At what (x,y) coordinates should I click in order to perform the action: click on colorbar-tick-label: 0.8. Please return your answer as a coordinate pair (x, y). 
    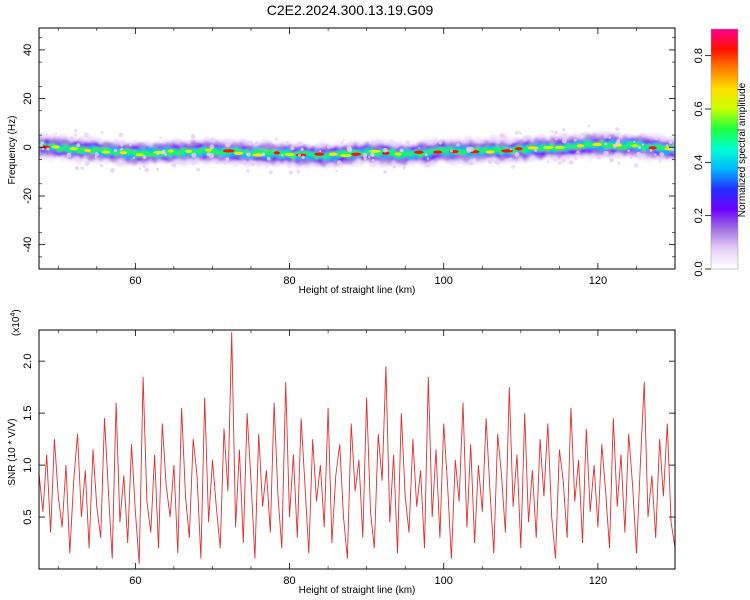
    Looking at the image, I should click on (699, 55).